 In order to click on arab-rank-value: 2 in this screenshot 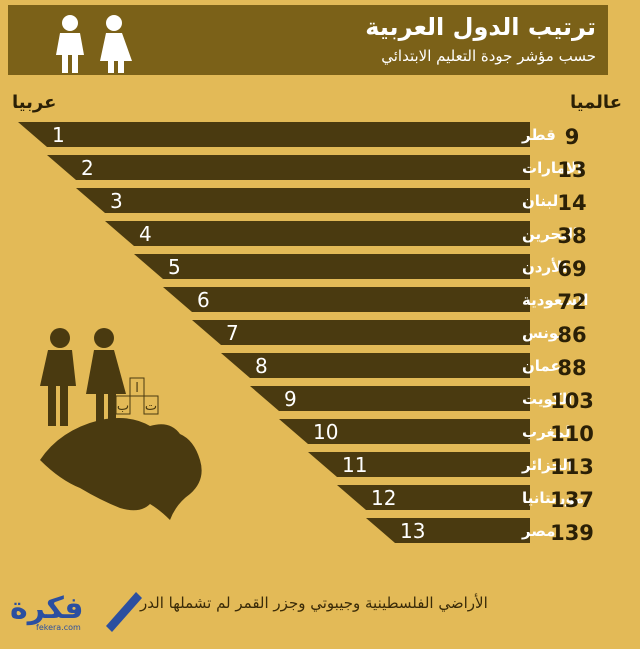, I will do `click(87, 168)`.